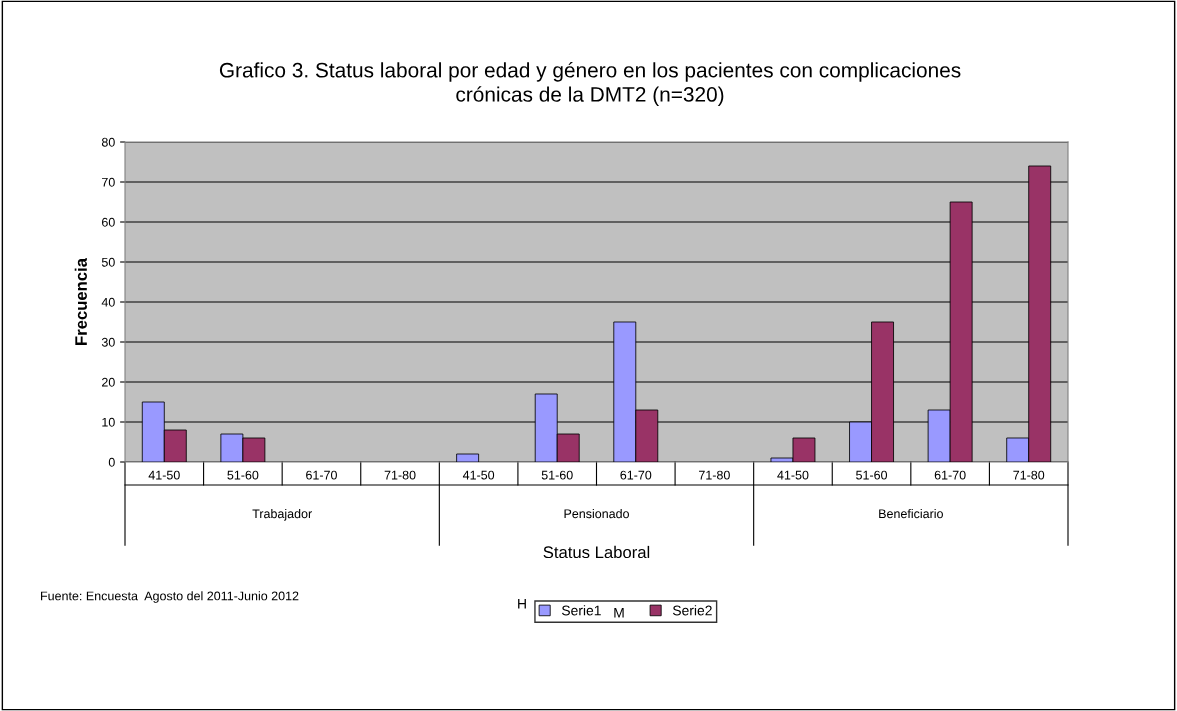 The height and width of the screenshot is (711, 1177). Describe the element at coordinates (108, 342) in the screenshot. I see `y-tick-label: 30` at that location.